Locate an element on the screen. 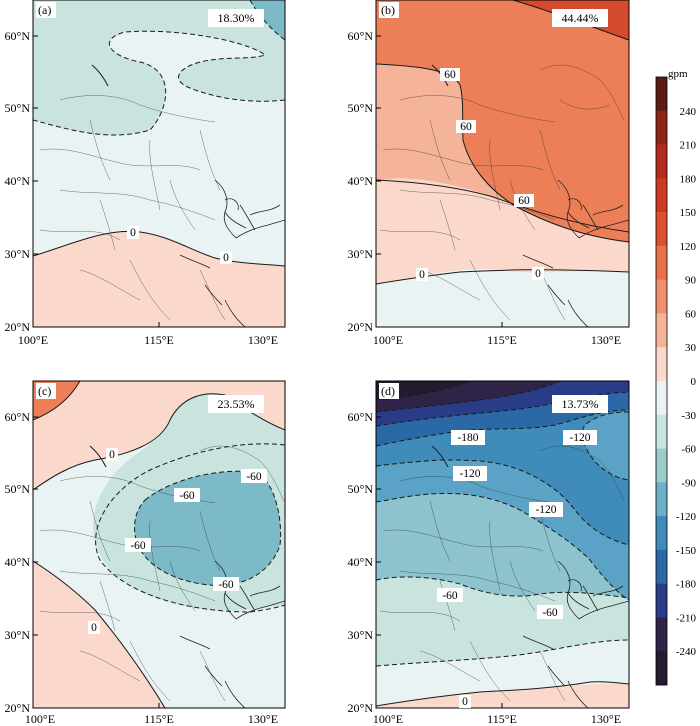  lon-labels-d: 100°E 115°E 130°E is located at coordinates (497, 719).